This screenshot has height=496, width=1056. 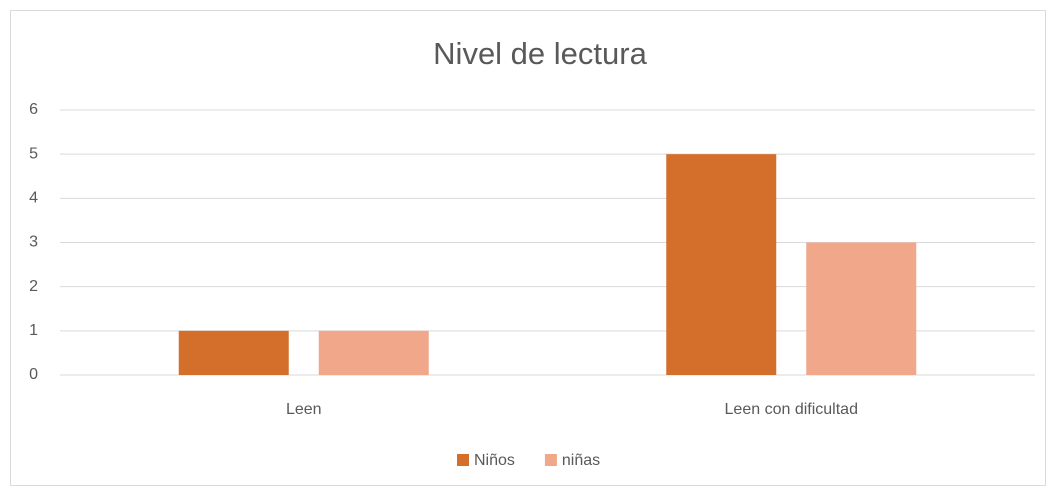 I want to click on y-tick-label: 2, so click(x=33, y=286).